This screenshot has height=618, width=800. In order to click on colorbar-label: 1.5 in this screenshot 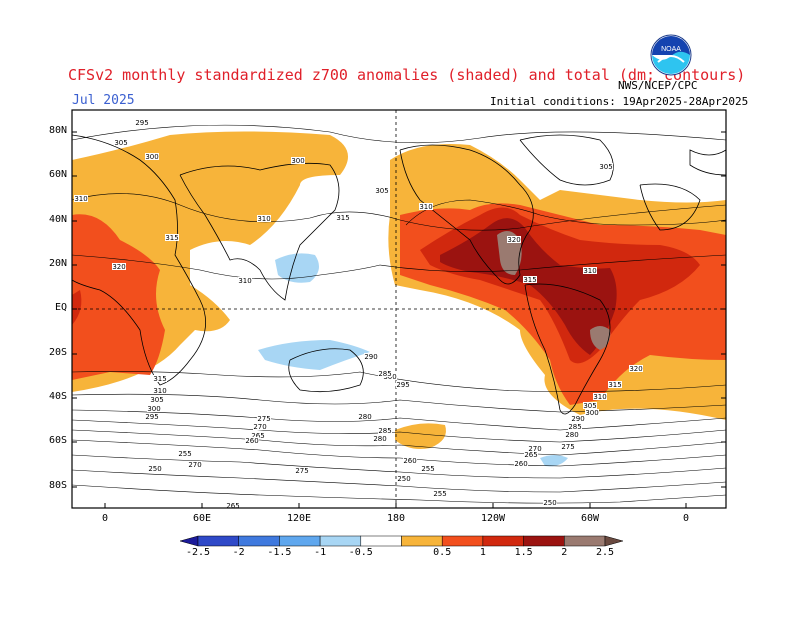, I will do `click(523, 552)`.